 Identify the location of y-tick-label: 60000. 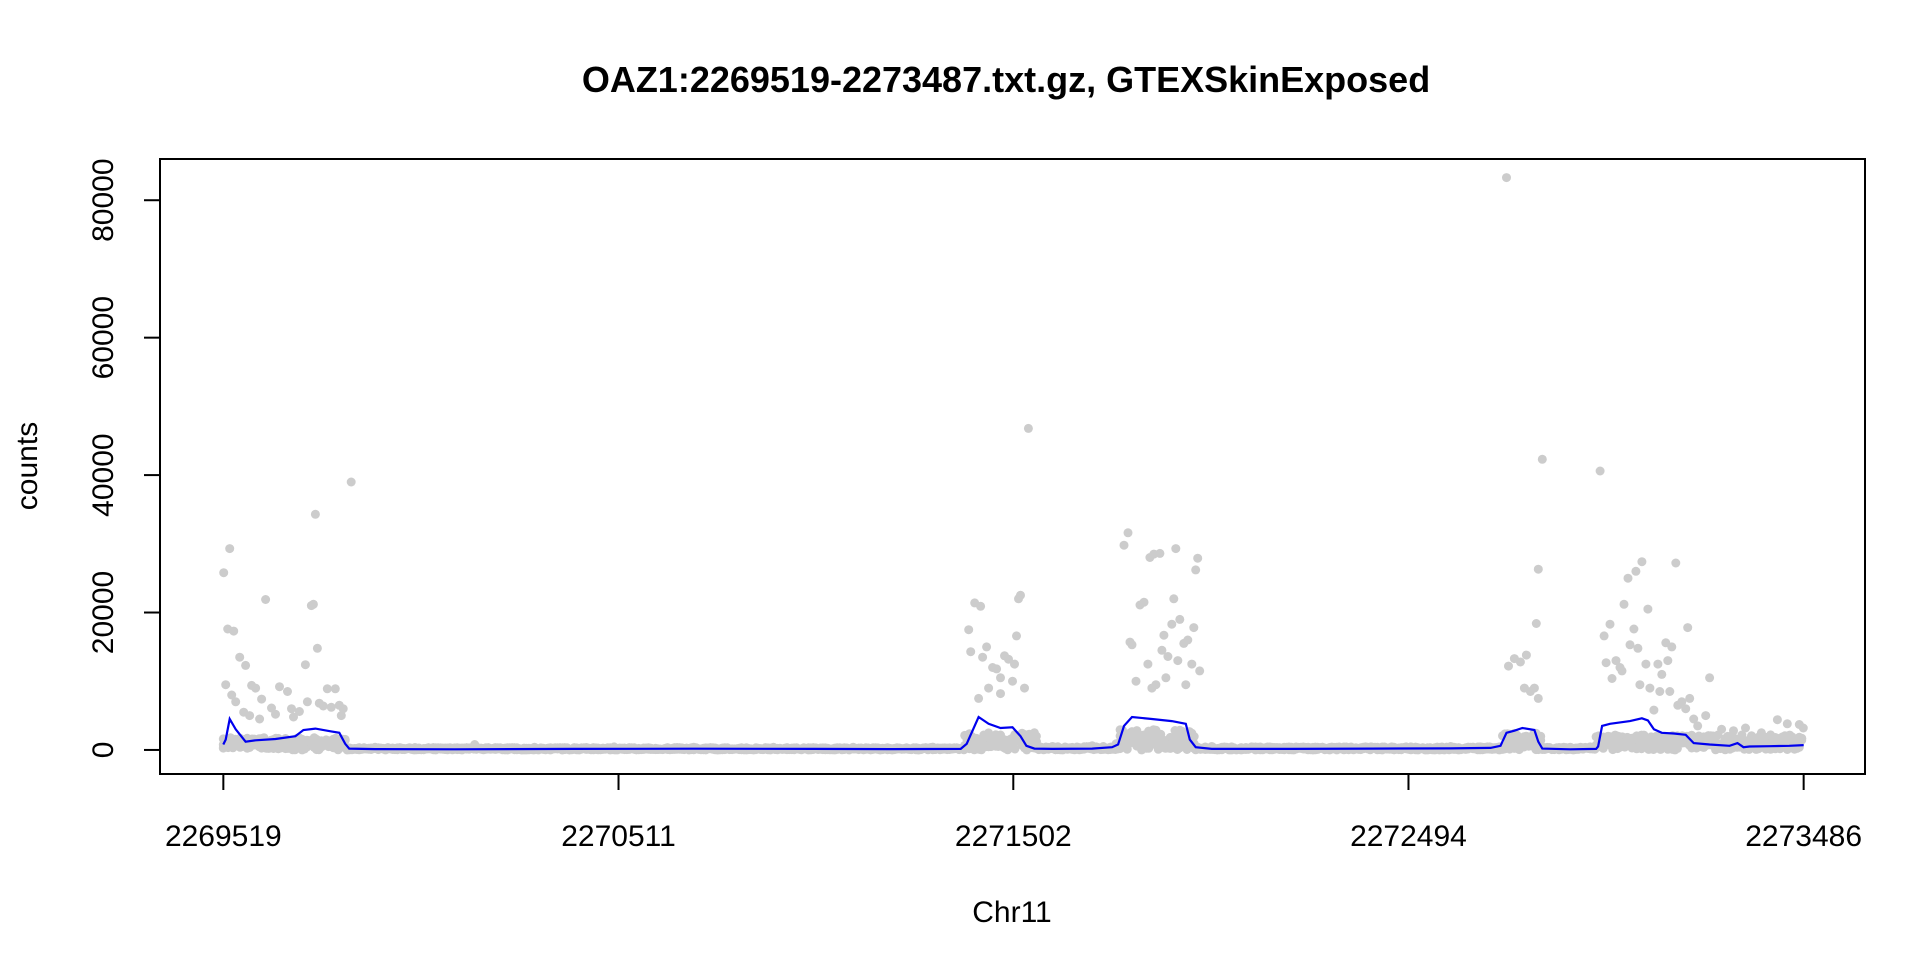
(103, 337).